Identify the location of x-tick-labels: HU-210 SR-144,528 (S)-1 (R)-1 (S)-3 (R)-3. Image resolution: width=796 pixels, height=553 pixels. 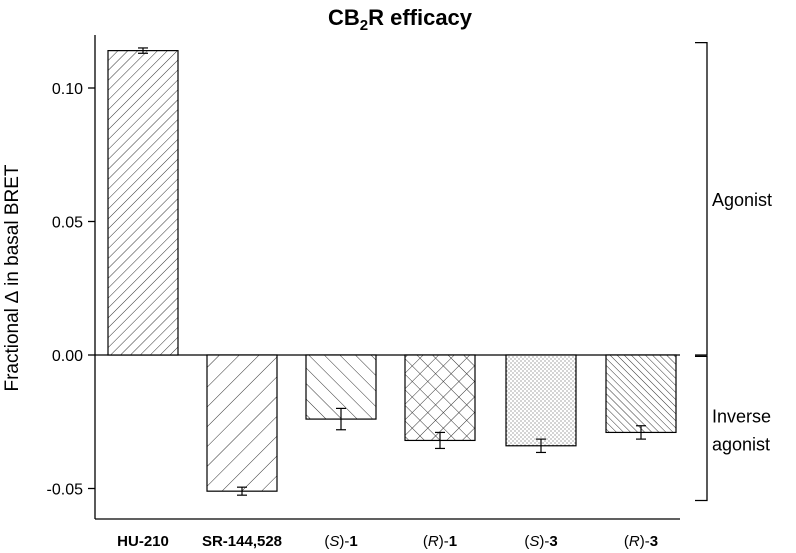
(387, 541).